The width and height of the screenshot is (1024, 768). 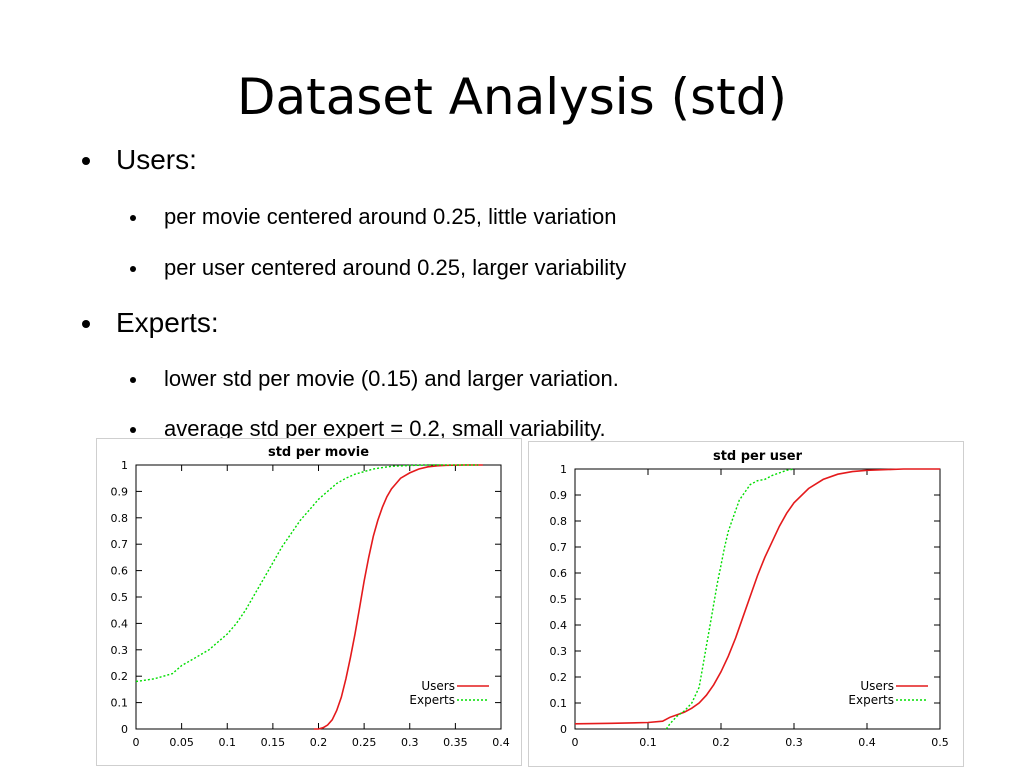 What do you see at coordinates (455, 742) in the screenshot?
I see `x-tick-label: 0.35` at bounding box center [455, 742].